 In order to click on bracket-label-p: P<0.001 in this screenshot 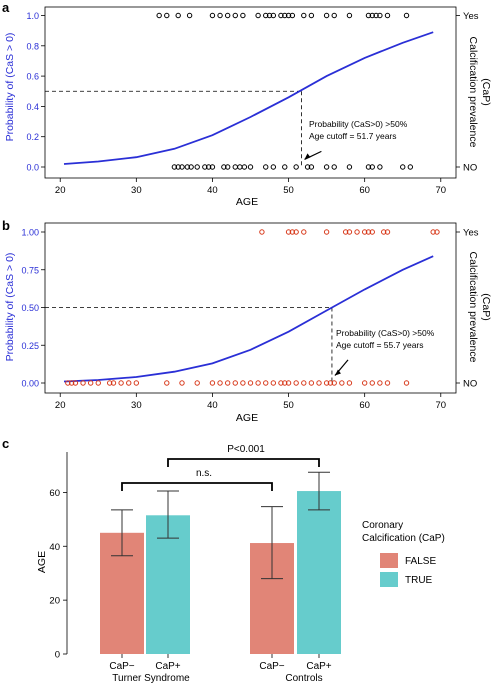, I will do `click(246, 449)`.